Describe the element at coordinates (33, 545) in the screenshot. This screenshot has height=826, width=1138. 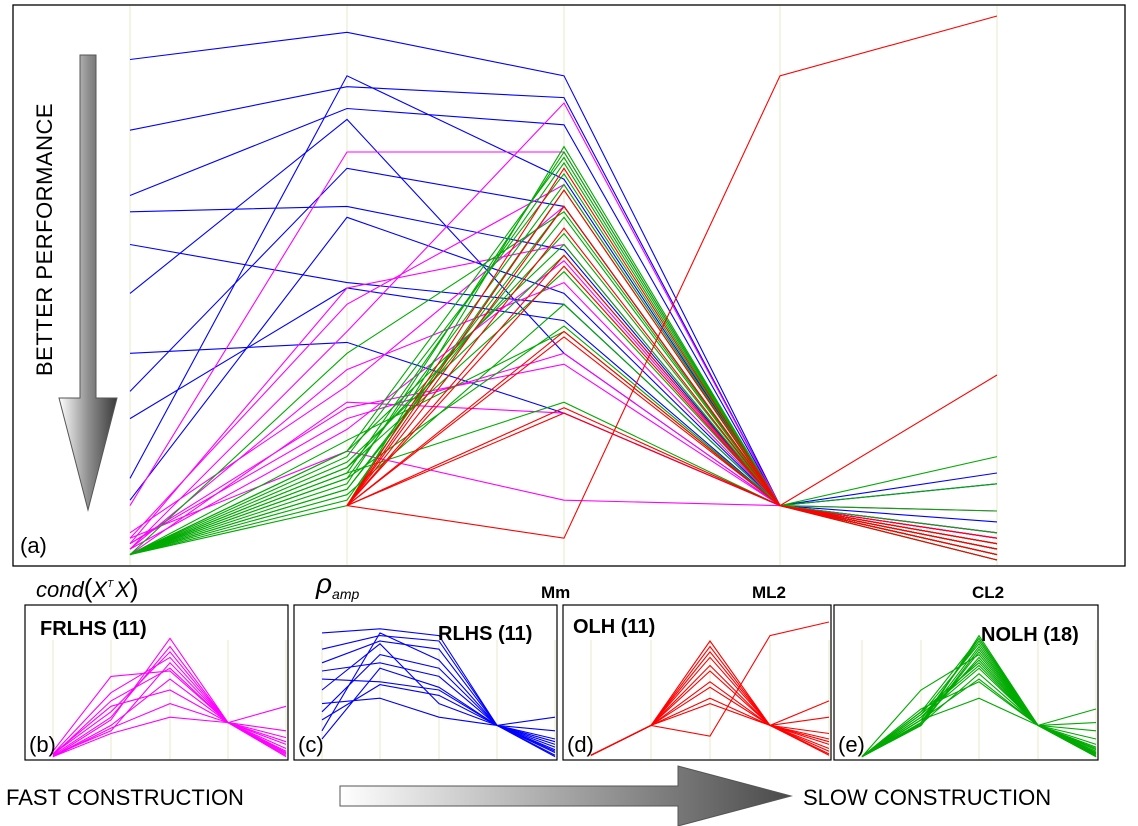
I see `main-panel-letter: (a)` at that location.